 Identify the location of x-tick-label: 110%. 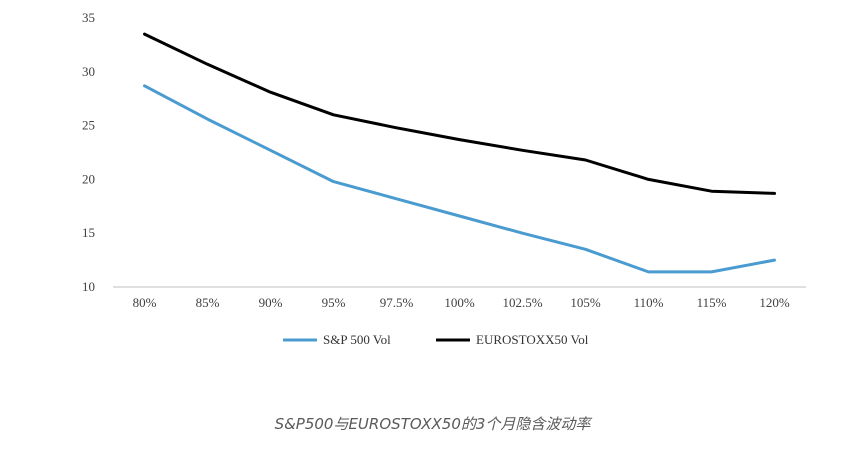
(649, 302).